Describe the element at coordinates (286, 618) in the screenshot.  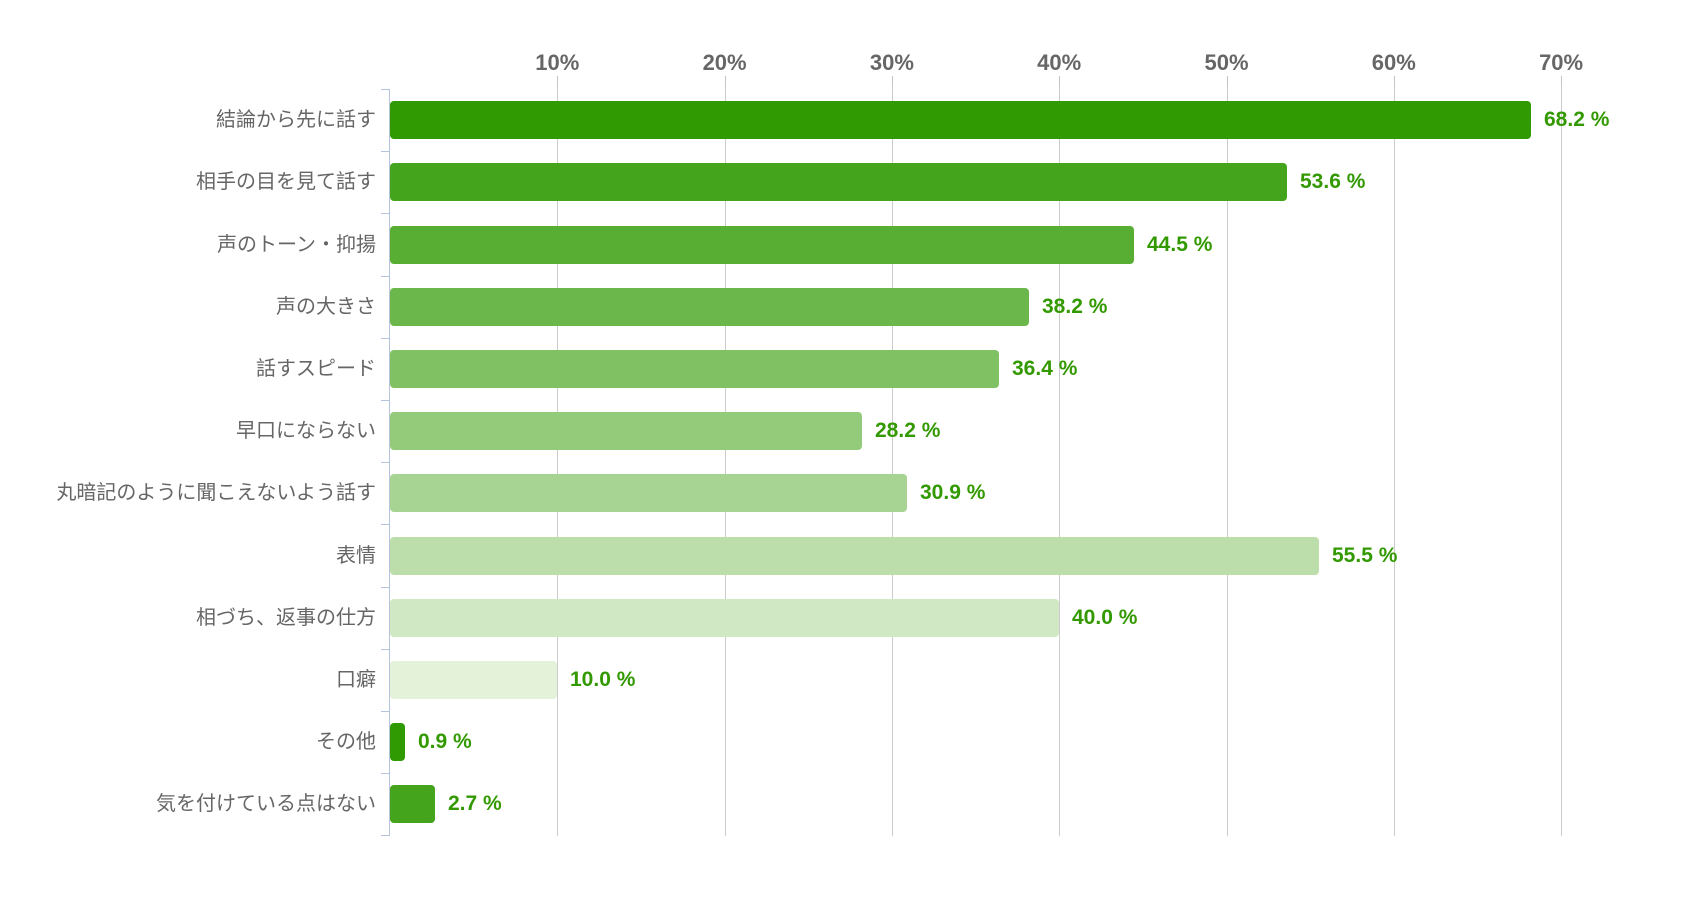
I see `category-label: 相づち、返事の仕方` at that location.